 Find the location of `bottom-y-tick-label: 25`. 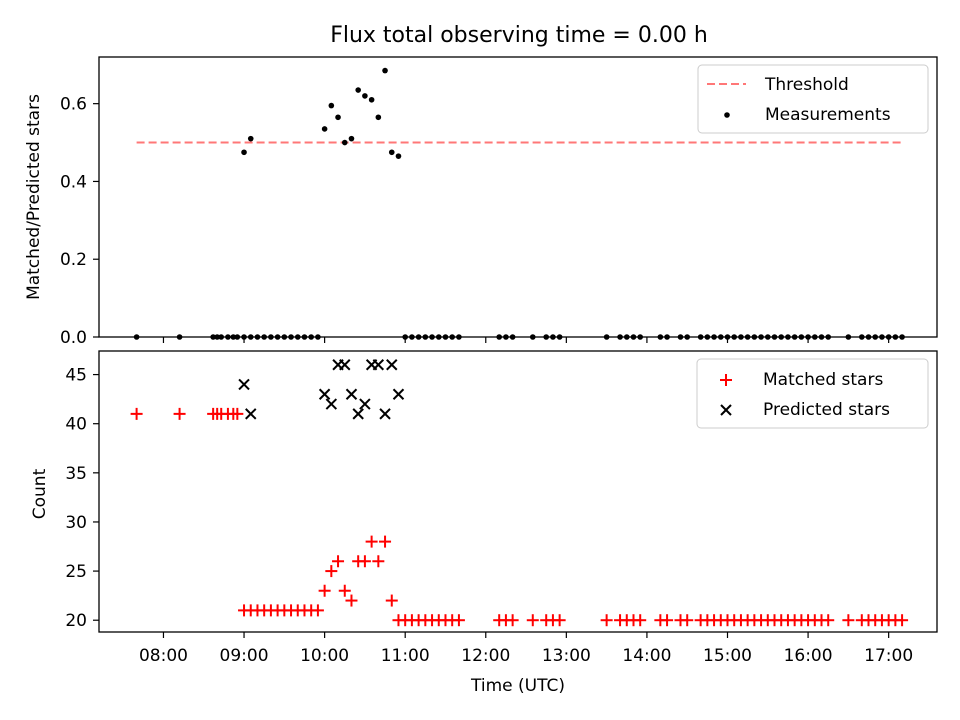

bottom-y-tick-label: 25 is located at coordinates (76, 572).